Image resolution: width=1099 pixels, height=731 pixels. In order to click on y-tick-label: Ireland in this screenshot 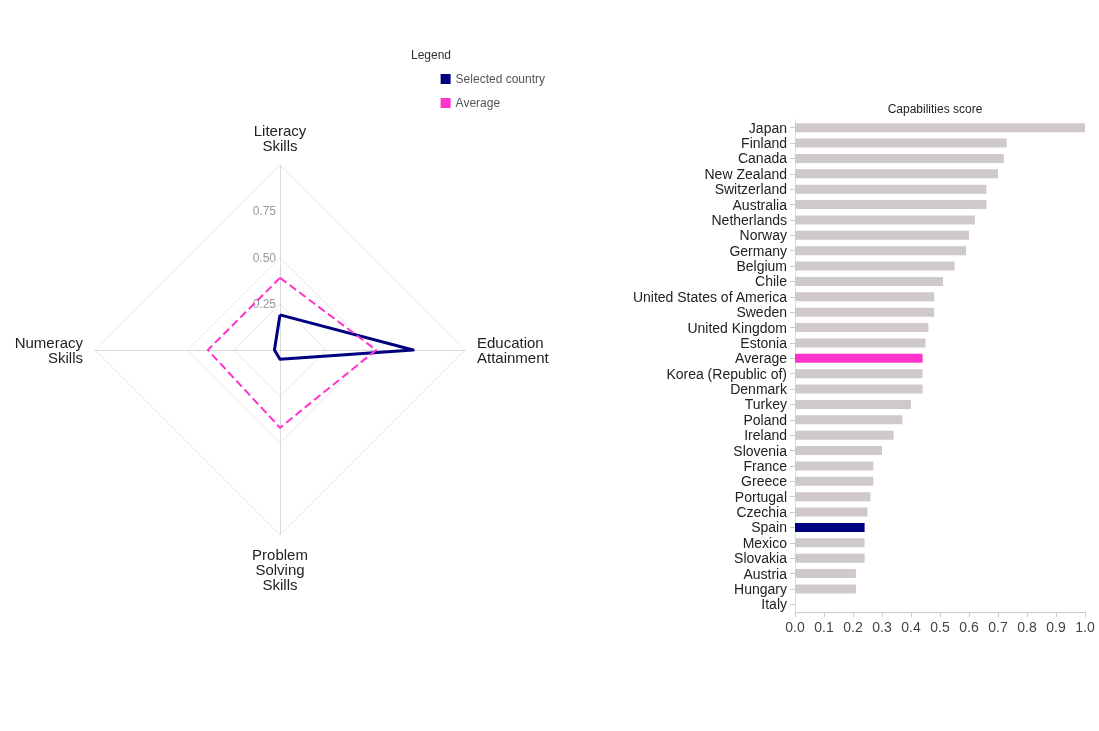, I will do `click(765, 435)`.